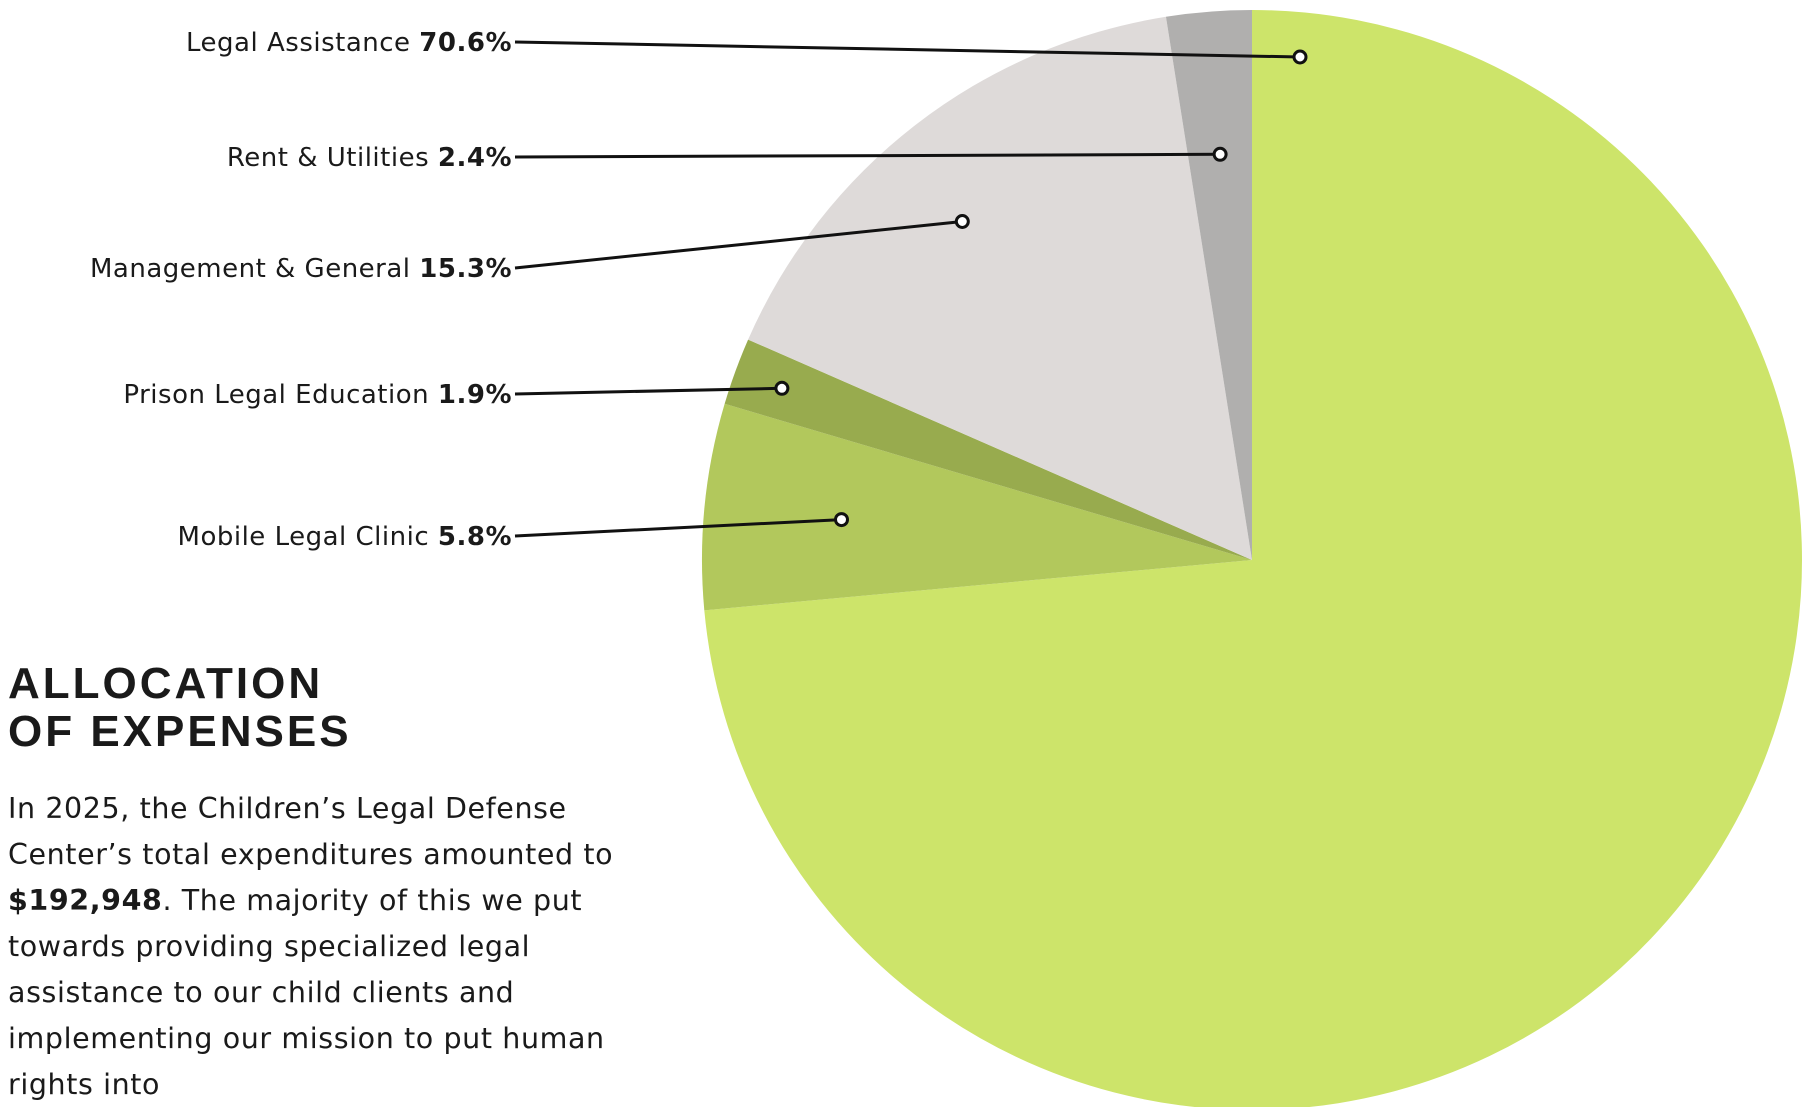 This screenshot has width=1803, height=1108. I want to click on slice-label-percent: 5.8%, so click(475, 537).